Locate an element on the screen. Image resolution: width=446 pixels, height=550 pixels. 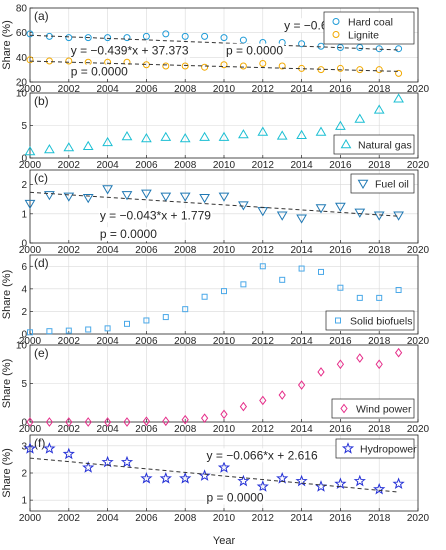
y-tick-label: 4 is located at coordinates (24, 289).